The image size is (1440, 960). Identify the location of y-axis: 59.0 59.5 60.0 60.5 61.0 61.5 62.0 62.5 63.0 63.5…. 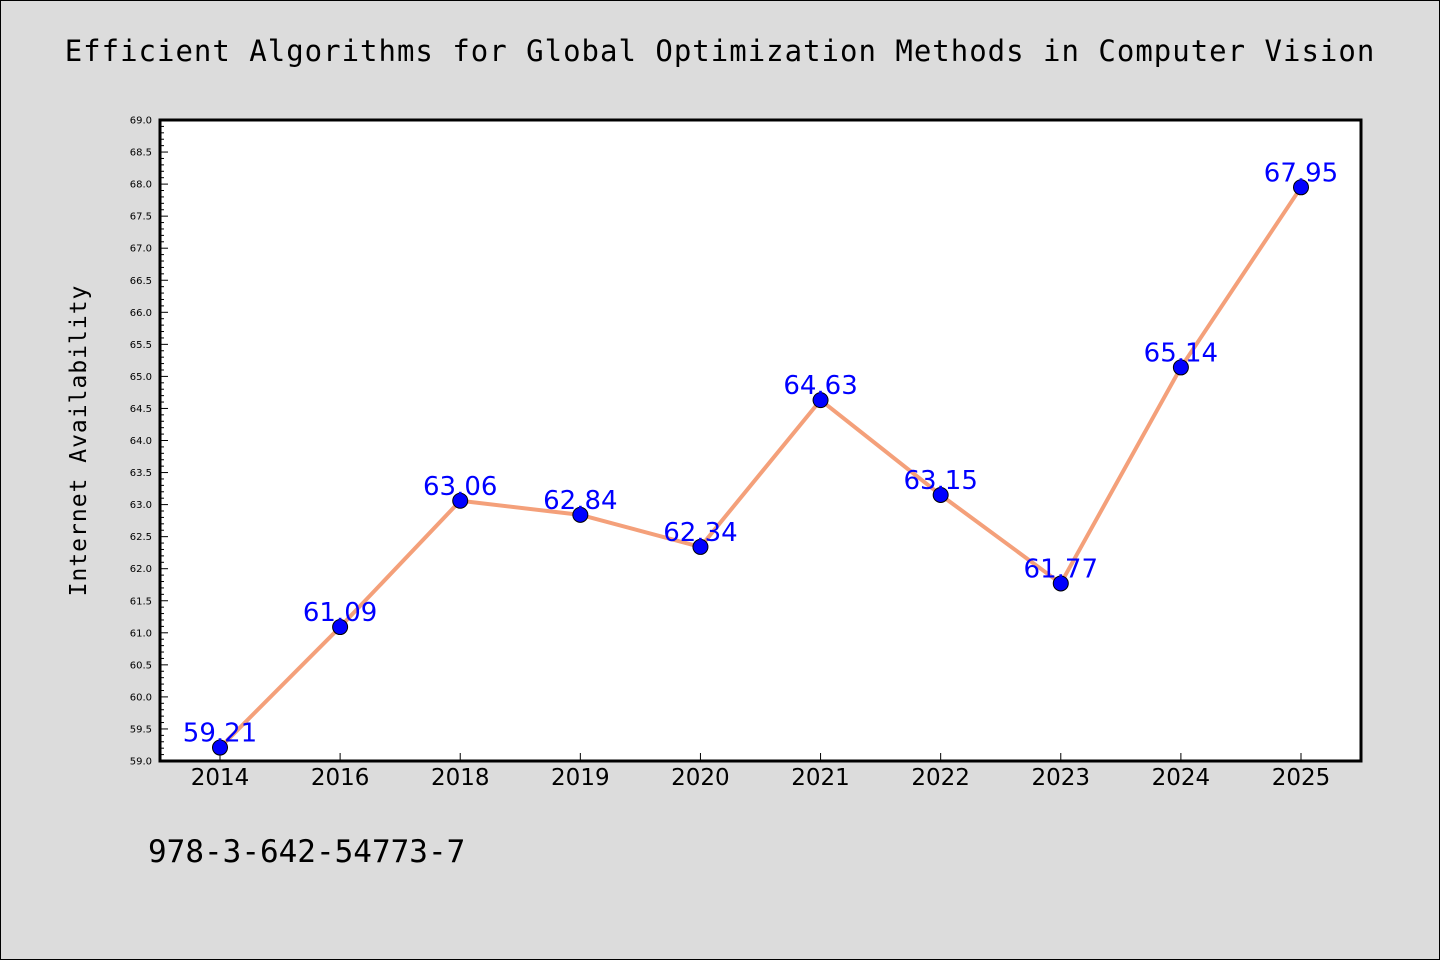
(149, 442).